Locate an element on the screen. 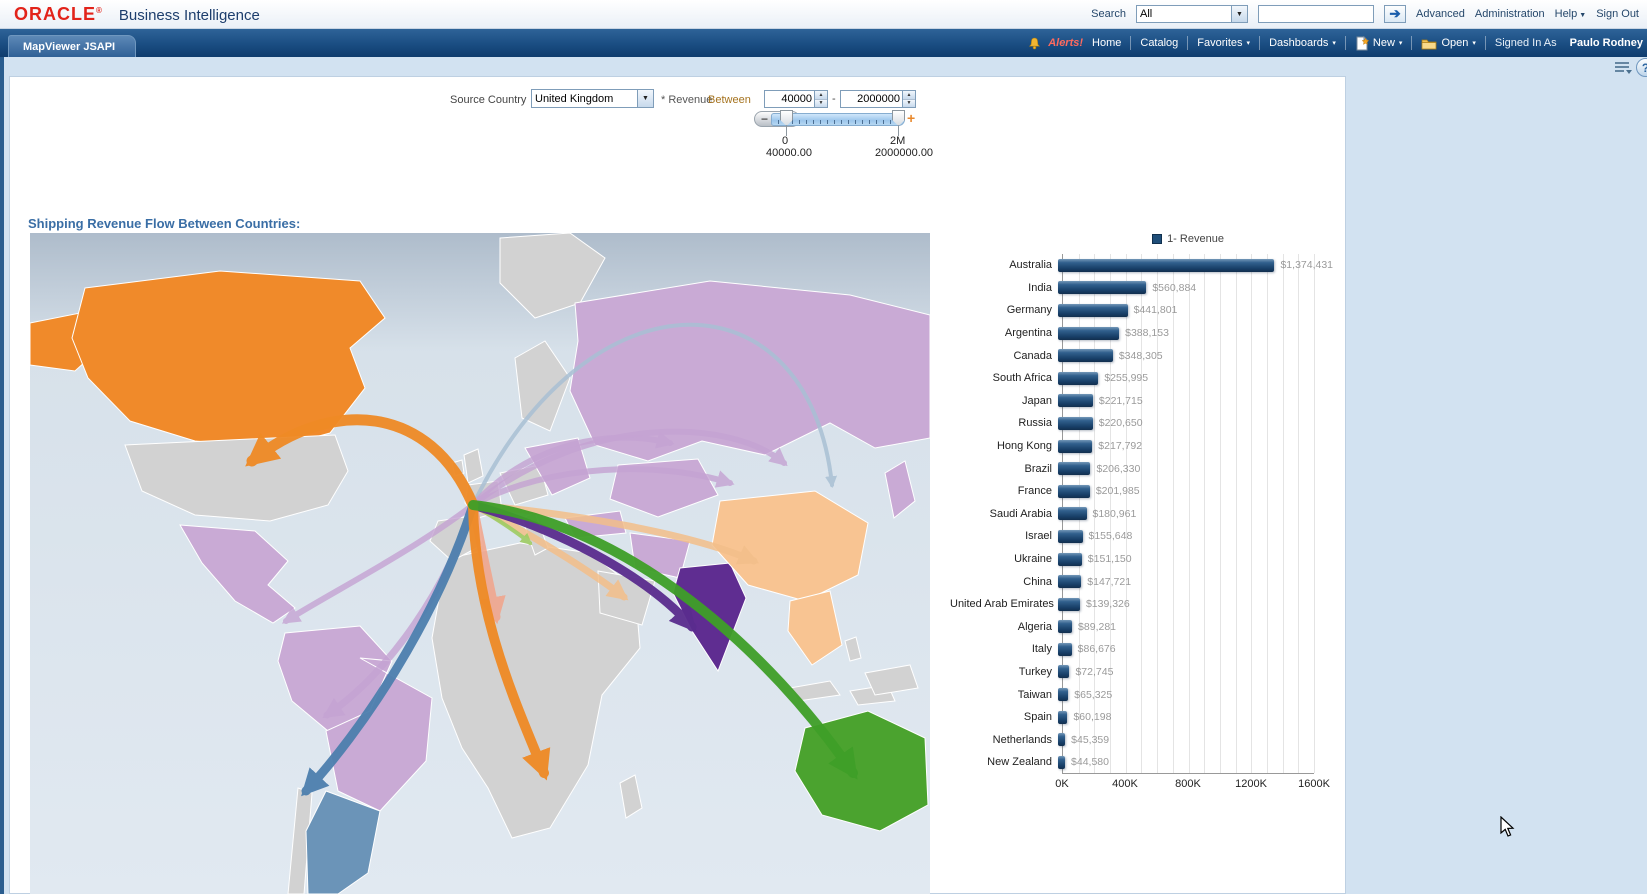  country-new-guinea is located at coordinates (891, 680).